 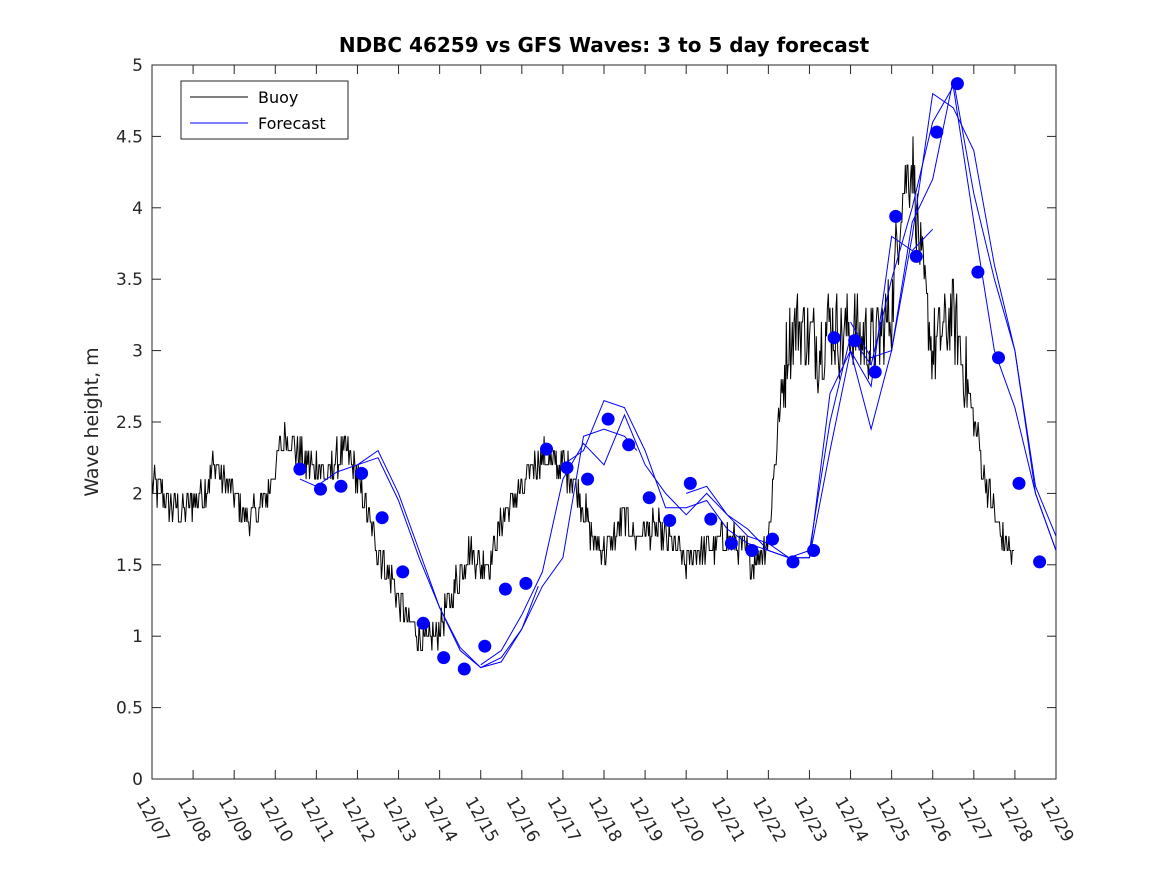 I want to click on y-tick-label: 1, so click(x=137, y=637).